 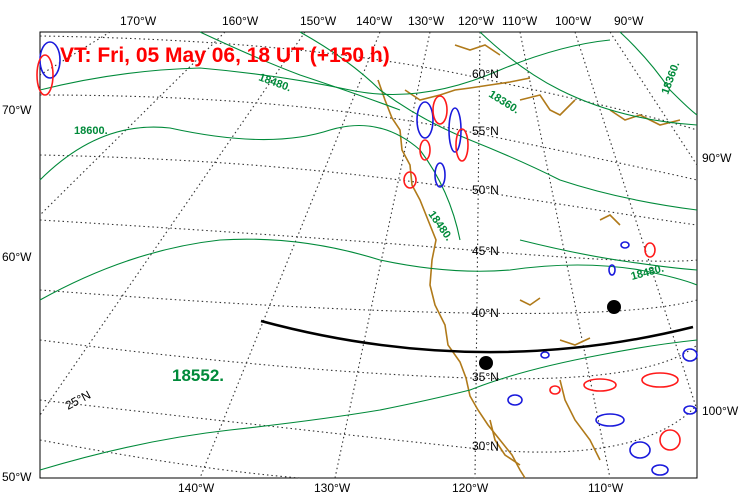 What do you see at coordinates (485, 313) in the screenshot?
I see `lat-label-40n: 40°N` at bounding box center [485, 313].